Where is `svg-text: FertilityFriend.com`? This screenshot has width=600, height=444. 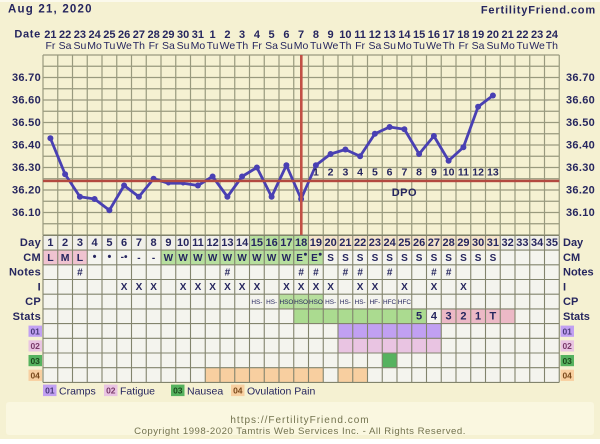 svg-text: FertilityFriend.com is located at coordinates (538, 10).